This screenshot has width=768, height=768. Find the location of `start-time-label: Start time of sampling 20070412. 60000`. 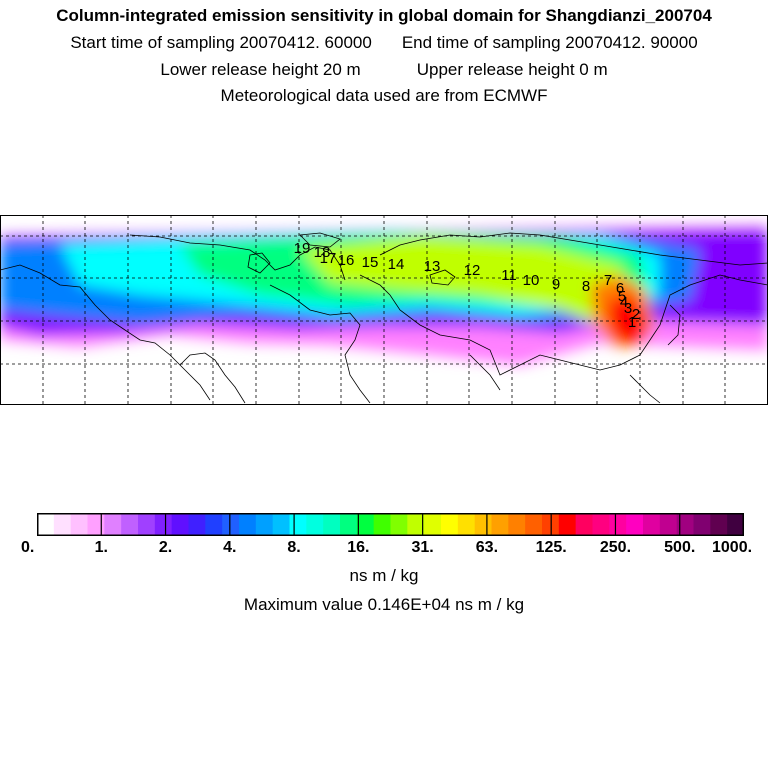

start-time-label: Start time of sampling 20070412. 60000 is located at coordinates (221, 42).